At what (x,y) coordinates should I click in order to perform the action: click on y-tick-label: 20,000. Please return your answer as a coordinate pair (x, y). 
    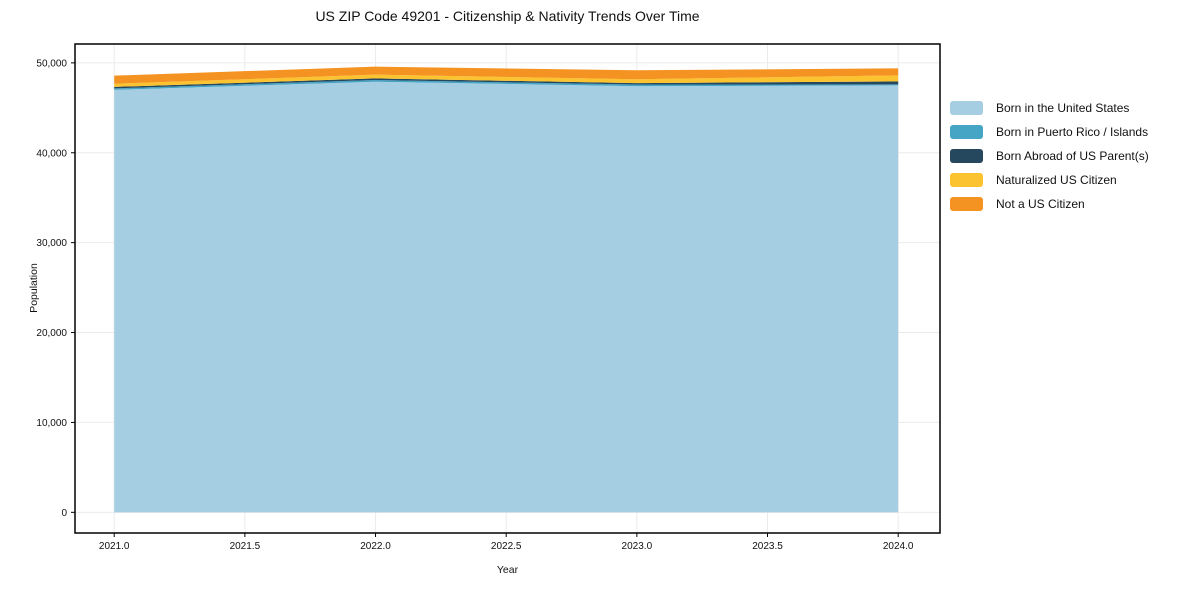
    Looking at the image, I should click on (51, 333).